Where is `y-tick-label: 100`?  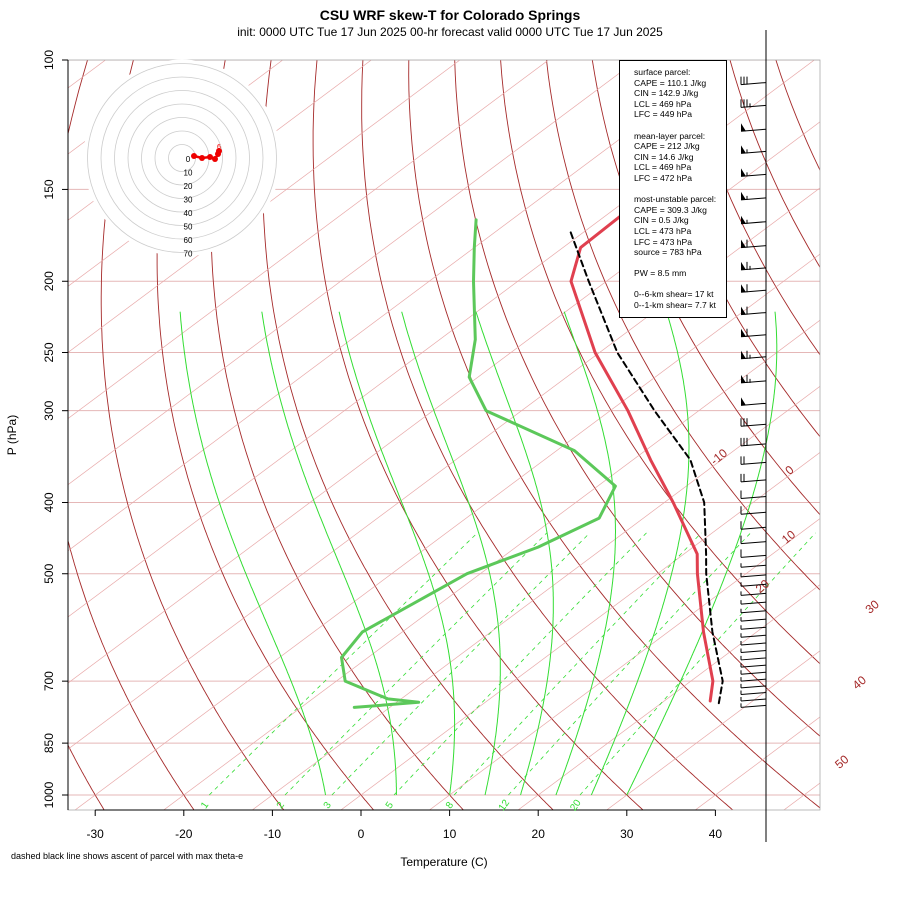
y-tick-label: 100 is located at coordinates (49, 60).